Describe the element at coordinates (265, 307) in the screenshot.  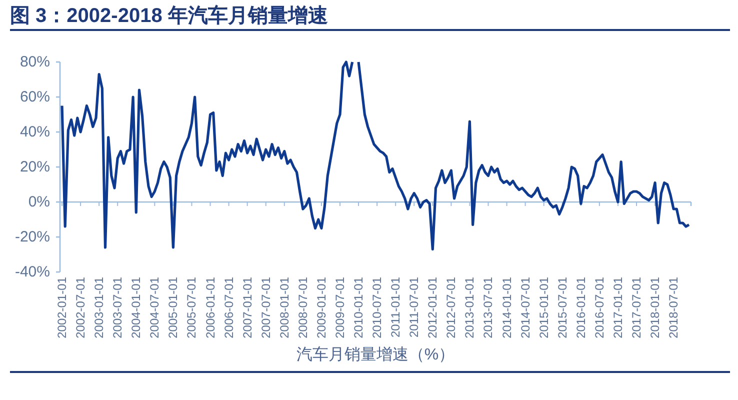
I see `x-tick-label: 2007-07-01` at that location.